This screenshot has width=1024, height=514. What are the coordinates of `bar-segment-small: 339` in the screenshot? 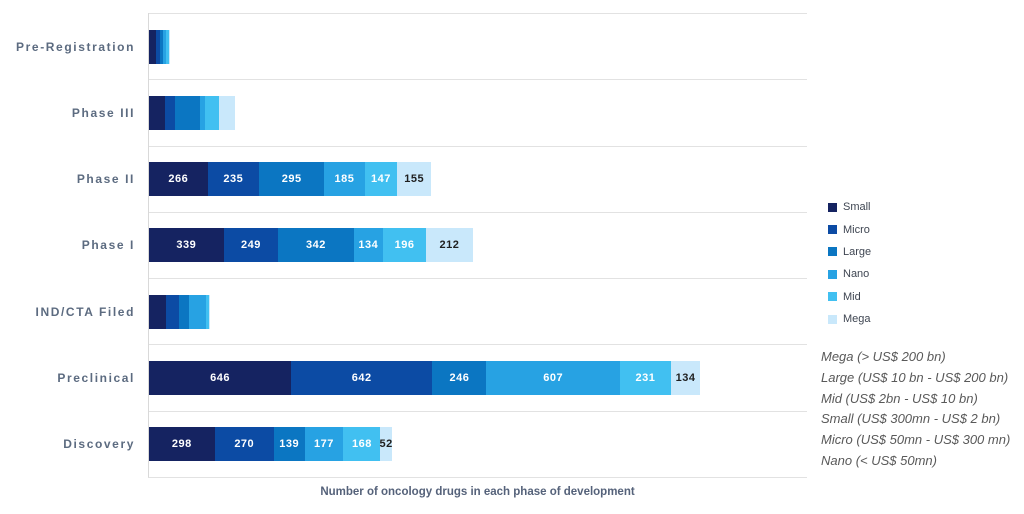 It's located at (186, 245).